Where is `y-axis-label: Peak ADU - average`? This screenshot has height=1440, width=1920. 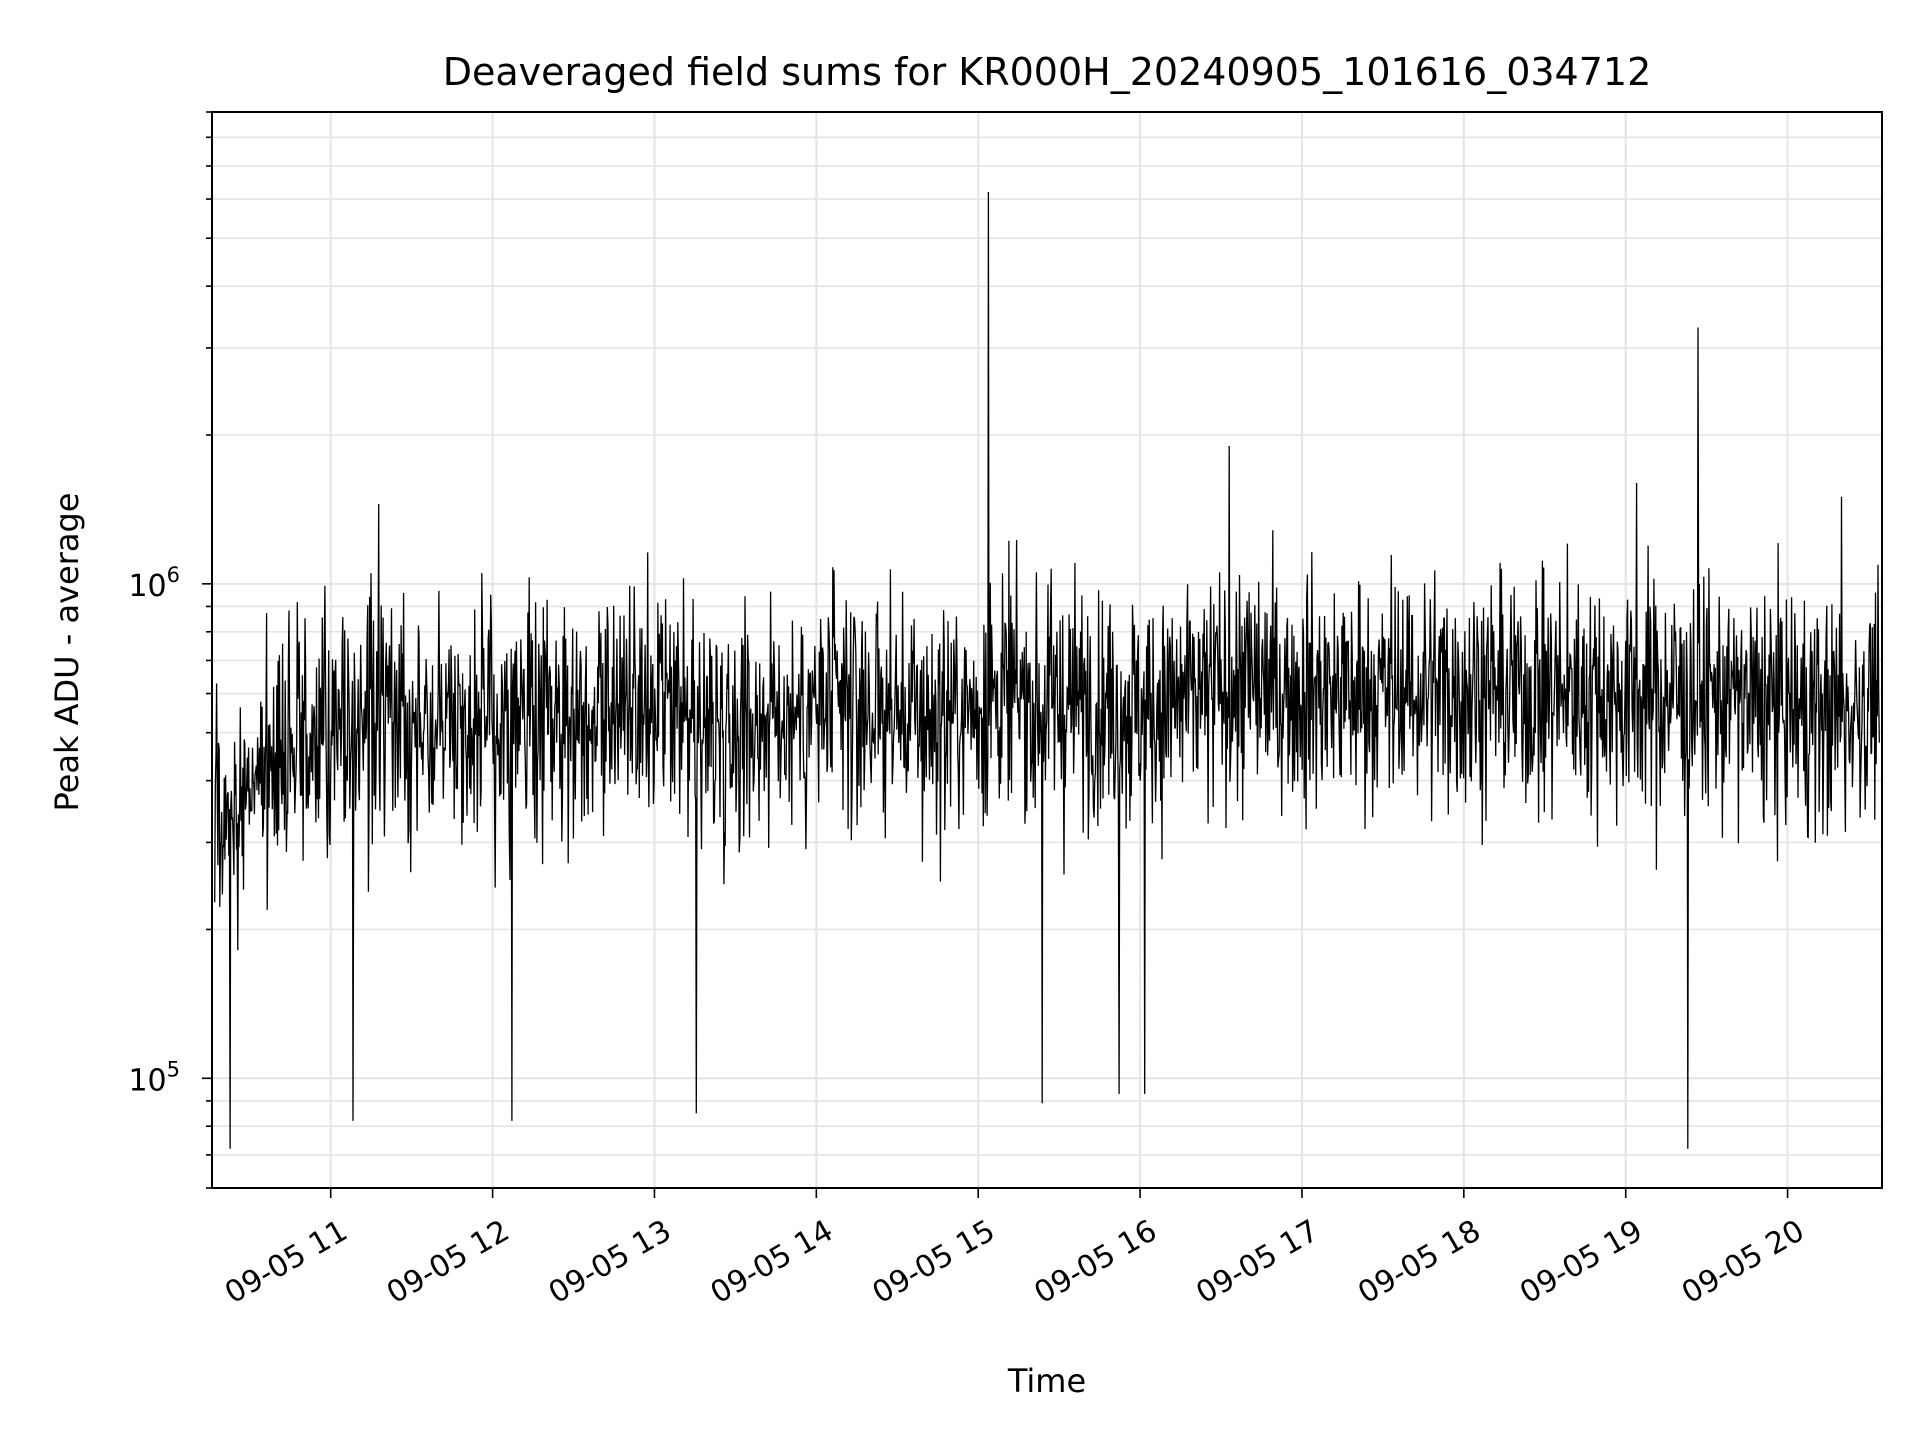
y-axis-label: Peak ADU - average is located at coordinates (67, 652).